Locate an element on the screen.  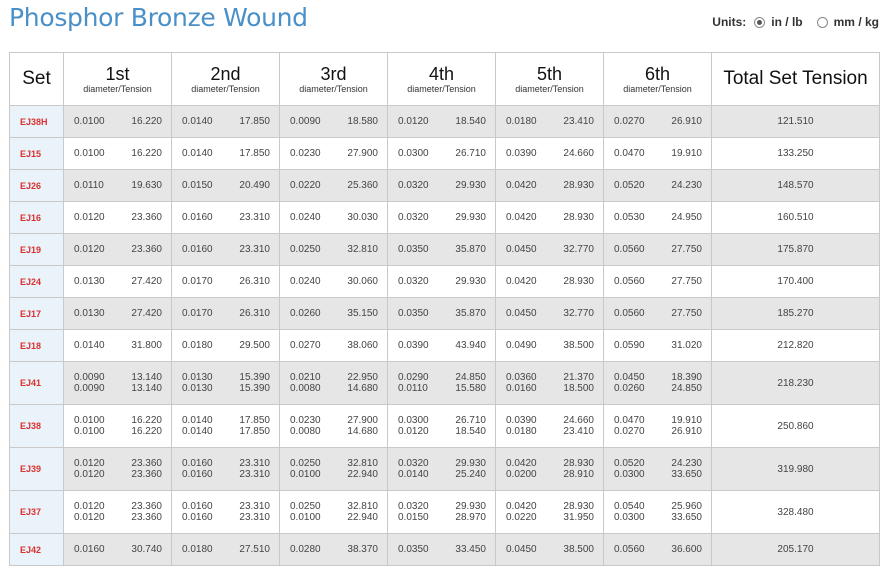
string-values: 0.0290 24.850 0.0110 15.580 is located at coordinates (441, 383).